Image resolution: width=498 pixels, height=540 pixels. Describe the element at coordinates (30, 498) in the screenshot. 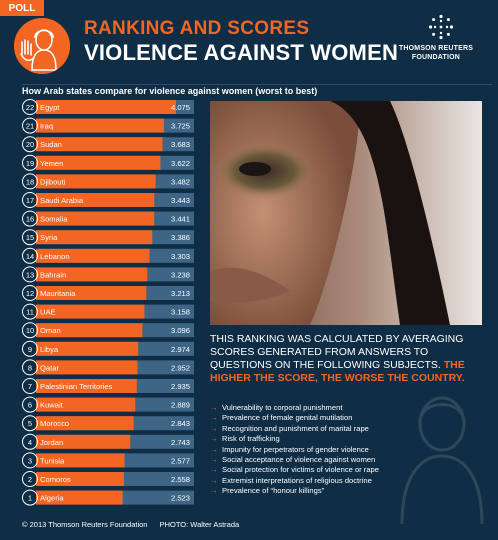

I see `rank-number: 1` at that location.